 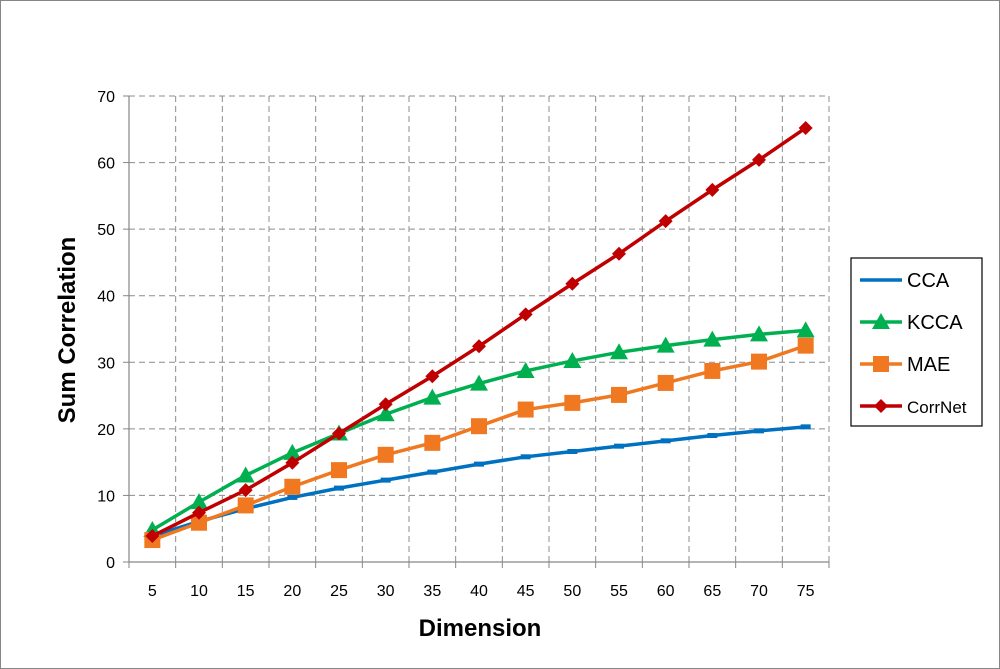 What do you see at coordinates (712, 591) in the screenshot?
I see `x-tick-label: 65` at bounding box center [712, 591].